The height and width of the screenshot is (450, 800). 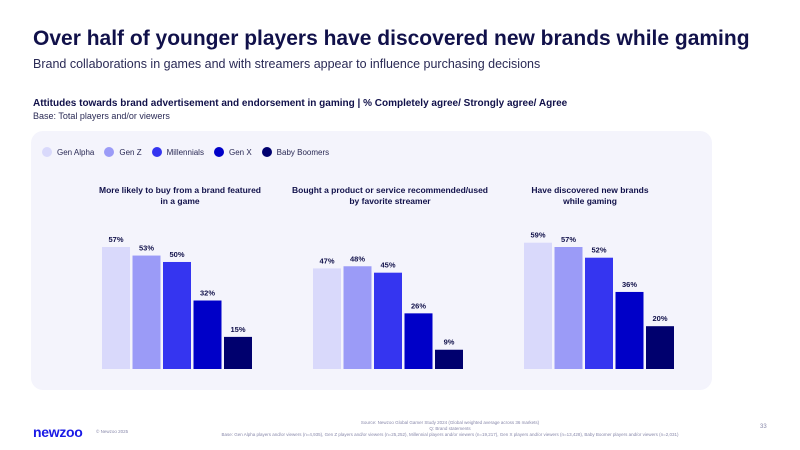 I want to click on legend-item-gen-x: Gen X, so click(x=232, y=152).